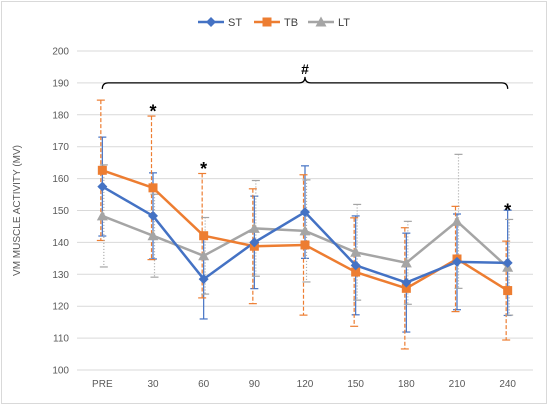  I want to click on x-tick-label-60: 60, so click(204, 384).